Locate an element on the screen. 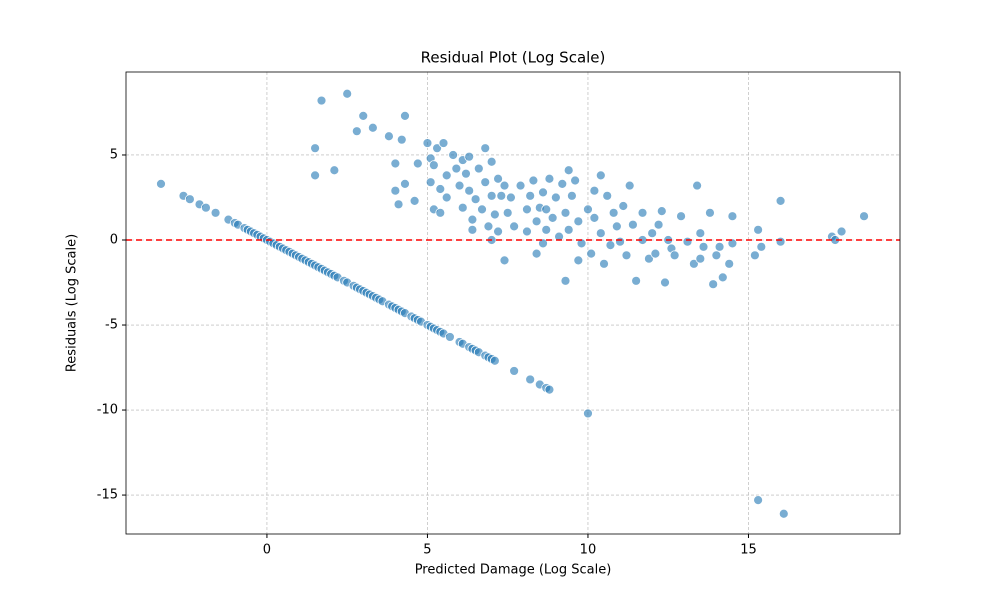 The width and height of the screenshot is (1000, 600). y-tick-label: -10 is located at coordinates (107, 410).